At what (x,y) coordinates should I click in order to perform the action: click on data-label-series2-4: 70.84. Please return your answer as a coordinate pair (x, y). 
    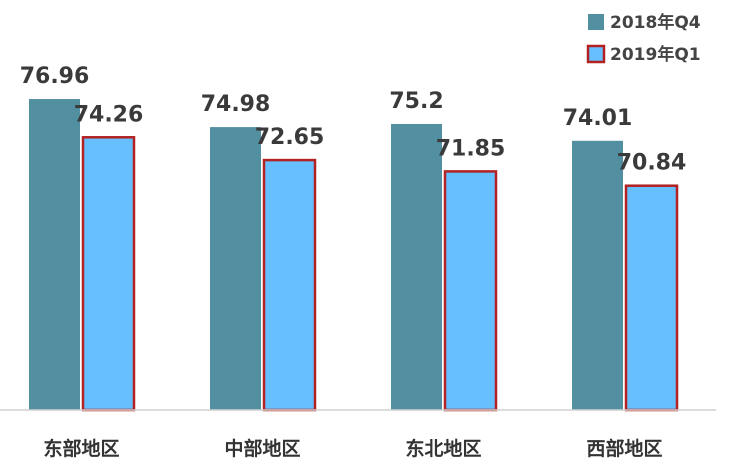
    Looking at the image, I should click on (652, 163).